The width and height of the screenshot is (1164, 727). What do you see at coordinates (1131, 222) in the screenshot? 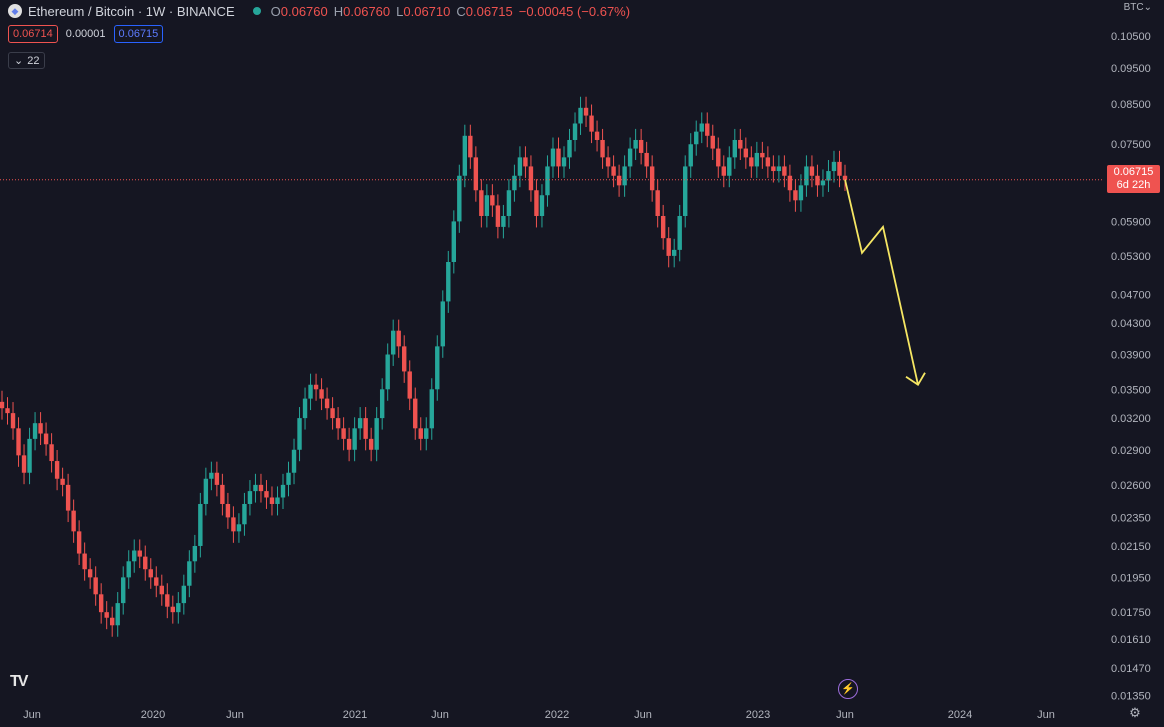
I see `price-axis-tick: 0.05900` at bounding box center [1131, 222].